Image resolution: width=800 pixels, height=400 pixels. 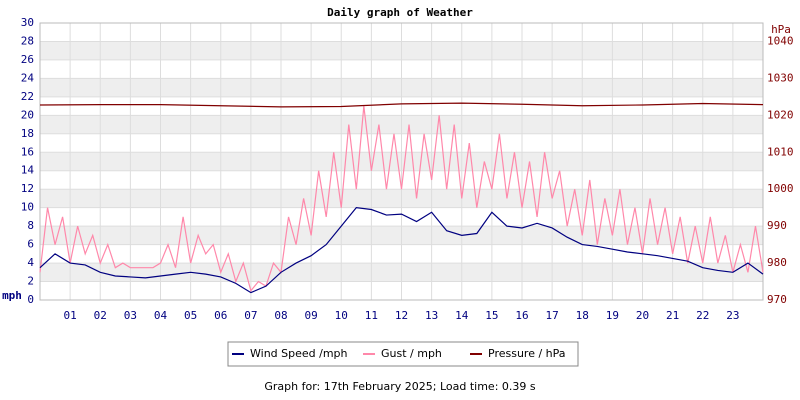 I want to click on x-tick-label: 03, so click(x=130, y=315).